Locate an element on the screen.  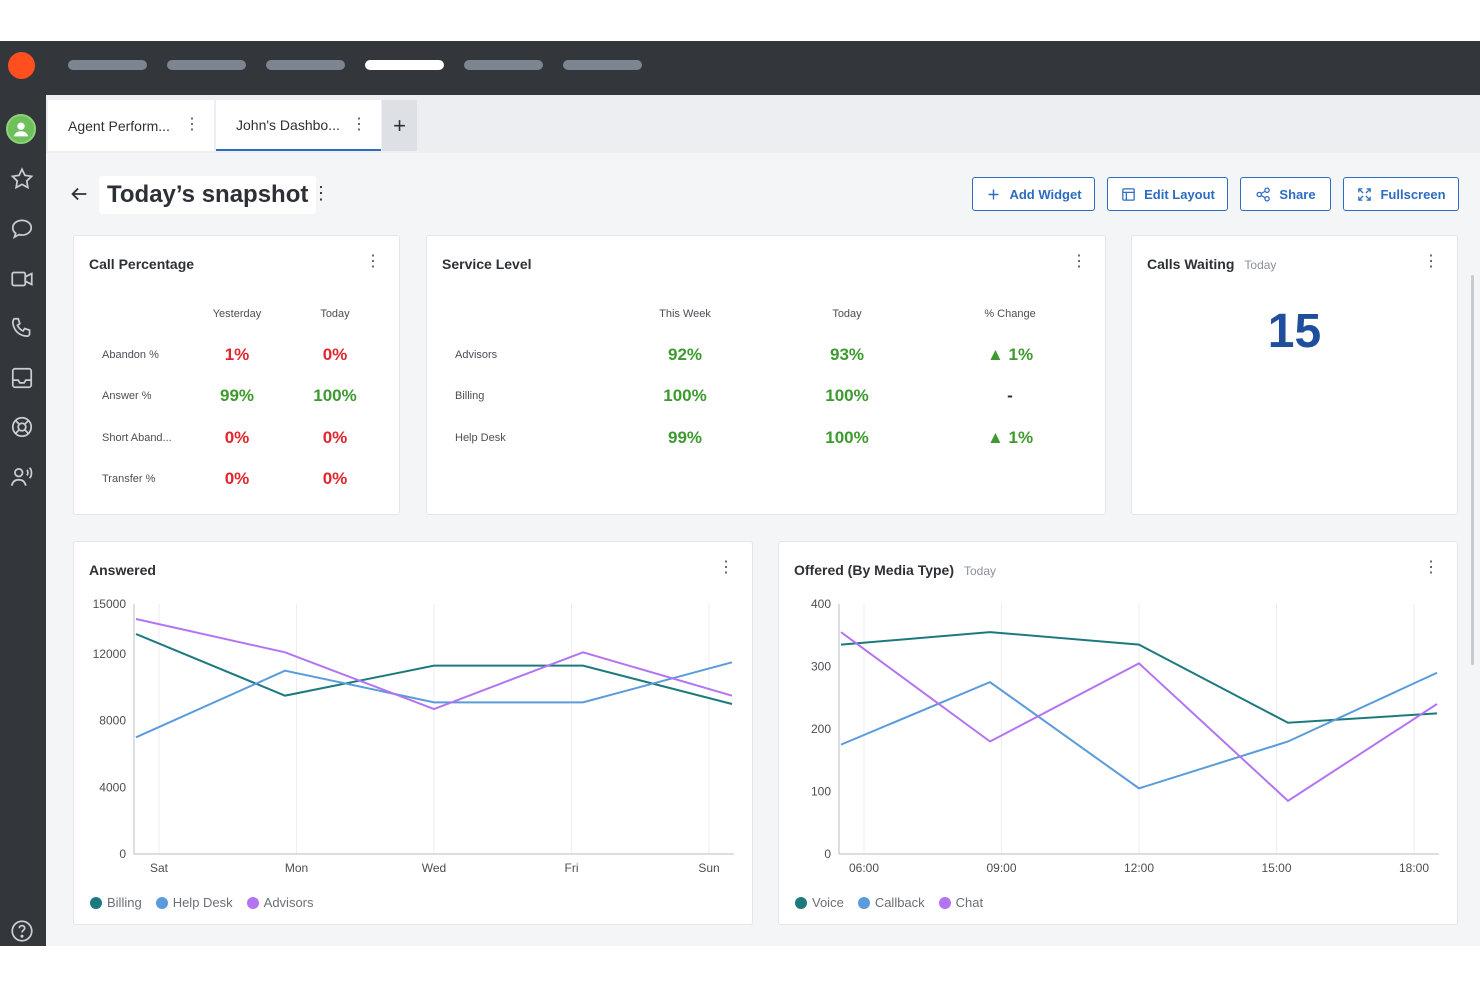
legend-label: Chat is located at coordinates (969, 902).